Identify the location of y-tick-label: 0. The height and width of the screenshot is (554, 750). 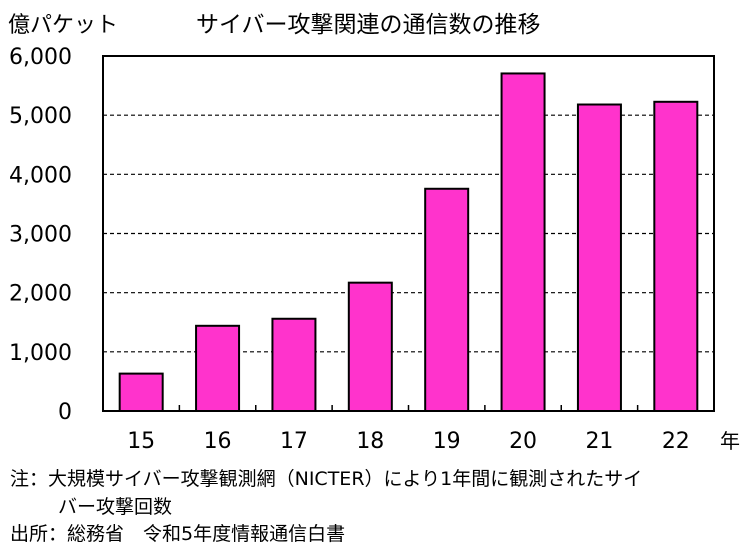
(65, 412).